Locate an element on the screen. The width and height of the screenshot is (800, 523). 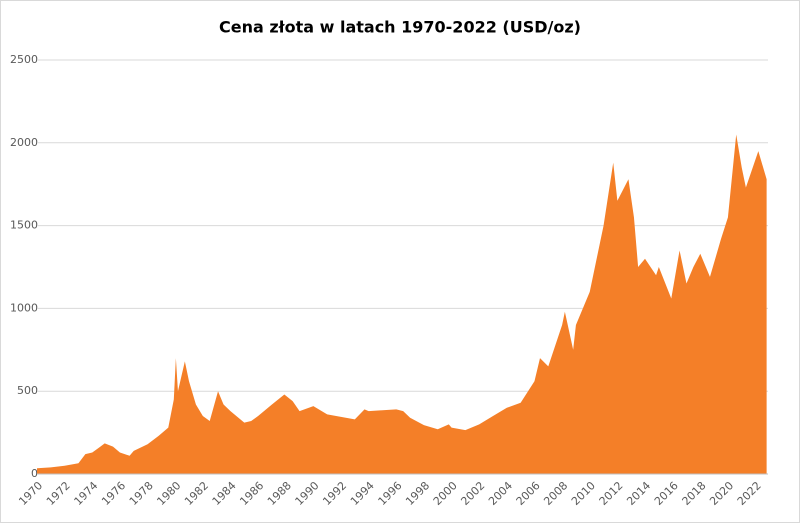
y-tick-label: 1000 is located at coordinates (24, 307).